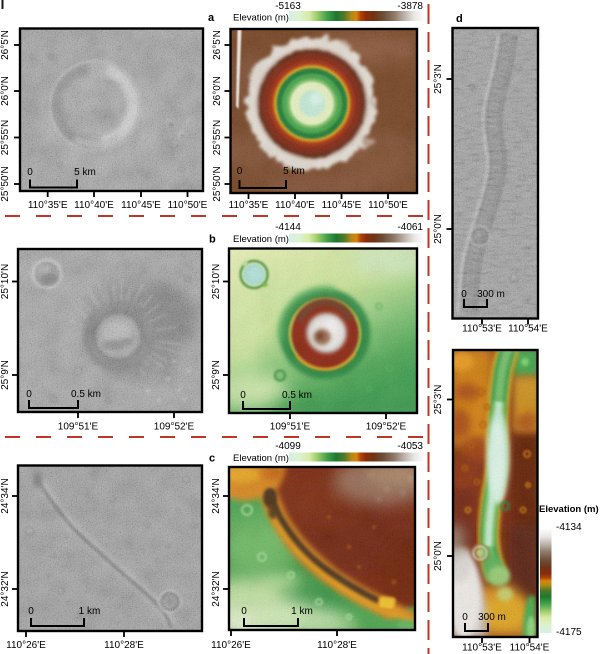  Describe the element at coordinates (410, 227) in the screenshot. I see `svg-text: -4061` at that location.